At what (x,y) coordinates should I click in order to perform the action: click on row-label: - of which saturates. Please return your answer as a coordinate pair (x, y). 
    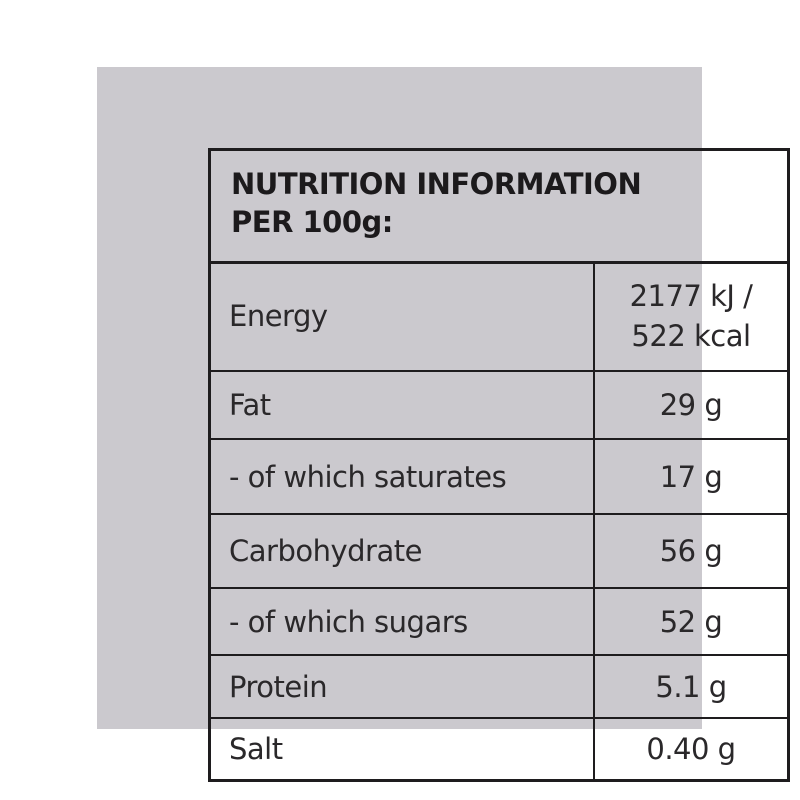
    Looking at the image, I should click on (403, 476).